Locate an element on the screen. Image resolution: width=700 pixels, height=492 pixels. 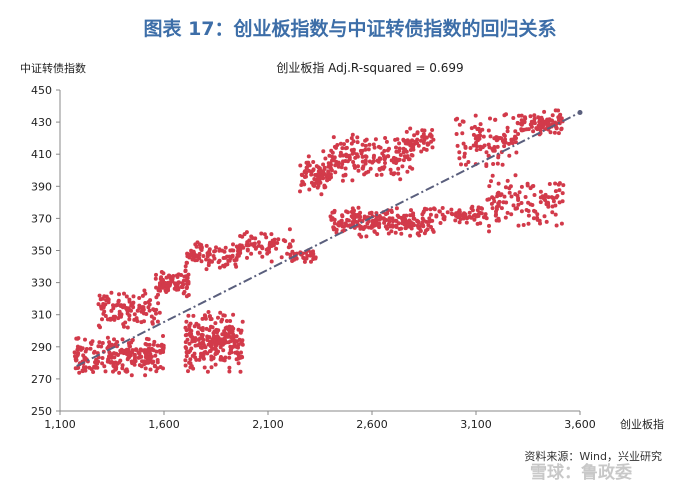
x-tick-label: 1,600 is located at coordinates (164, 424).